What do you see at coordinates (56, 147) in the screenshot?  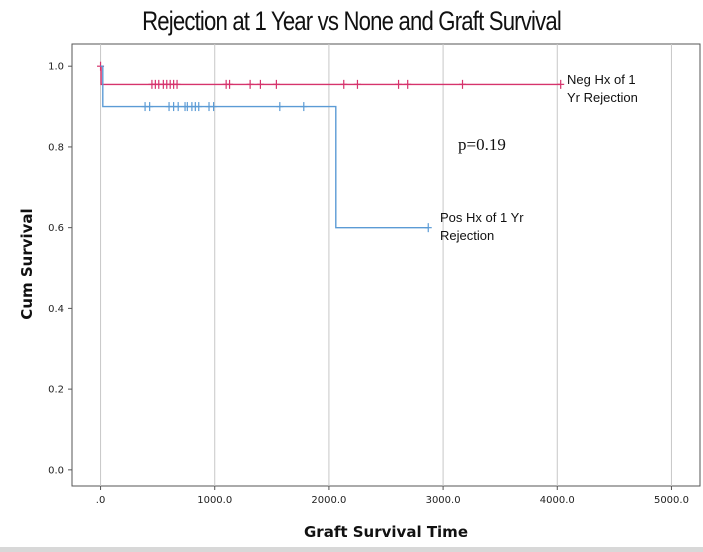 I see `y-tick-label: 0.8` at bounding box center [56, 147].